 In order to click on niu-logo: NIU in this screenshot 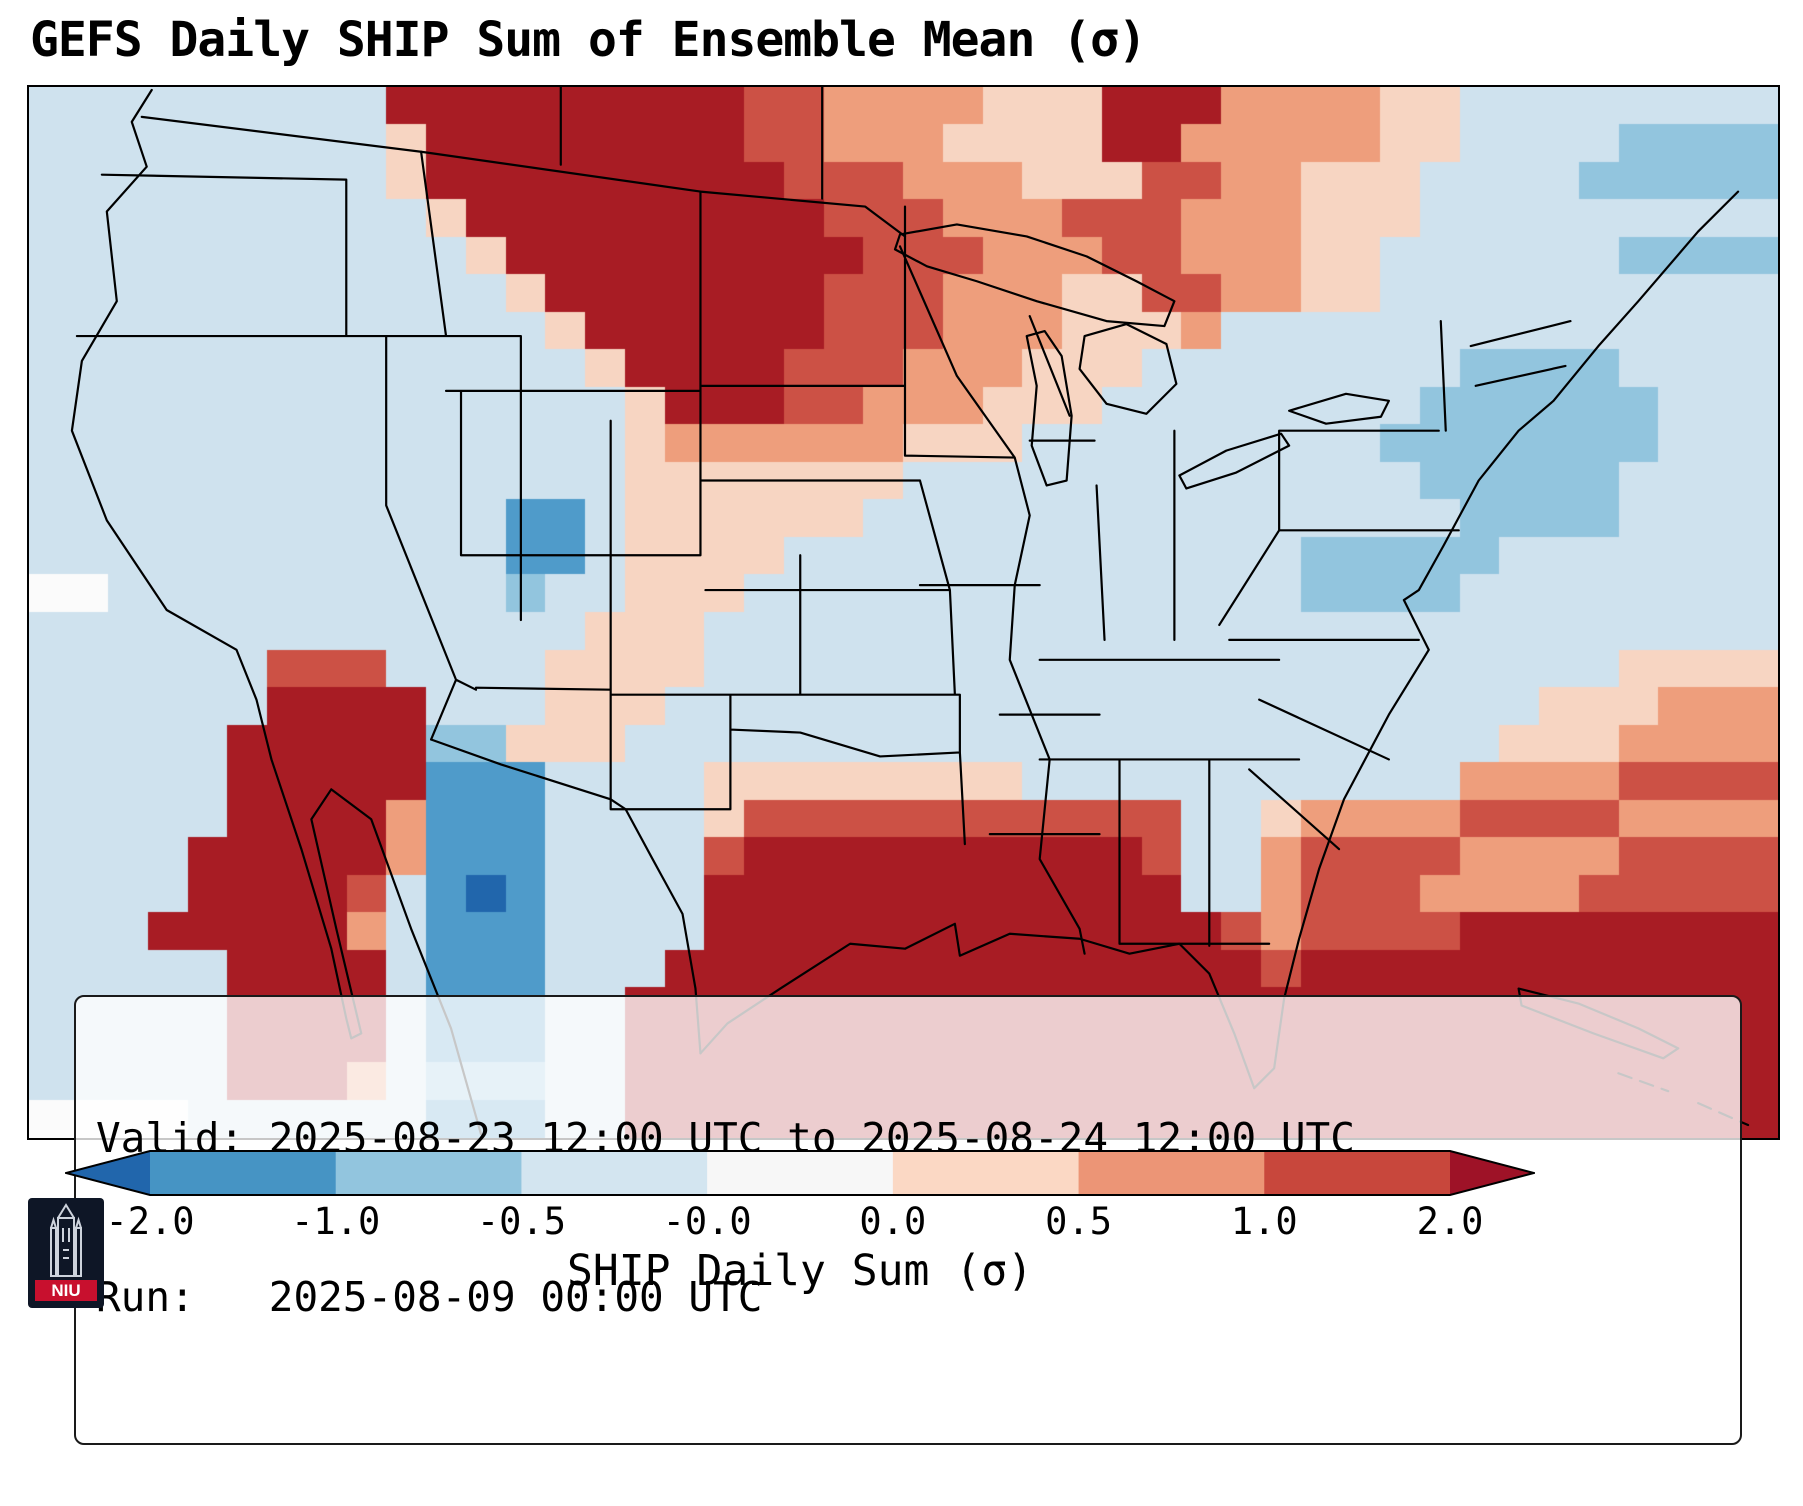, I will do `click(66, 1253)`.